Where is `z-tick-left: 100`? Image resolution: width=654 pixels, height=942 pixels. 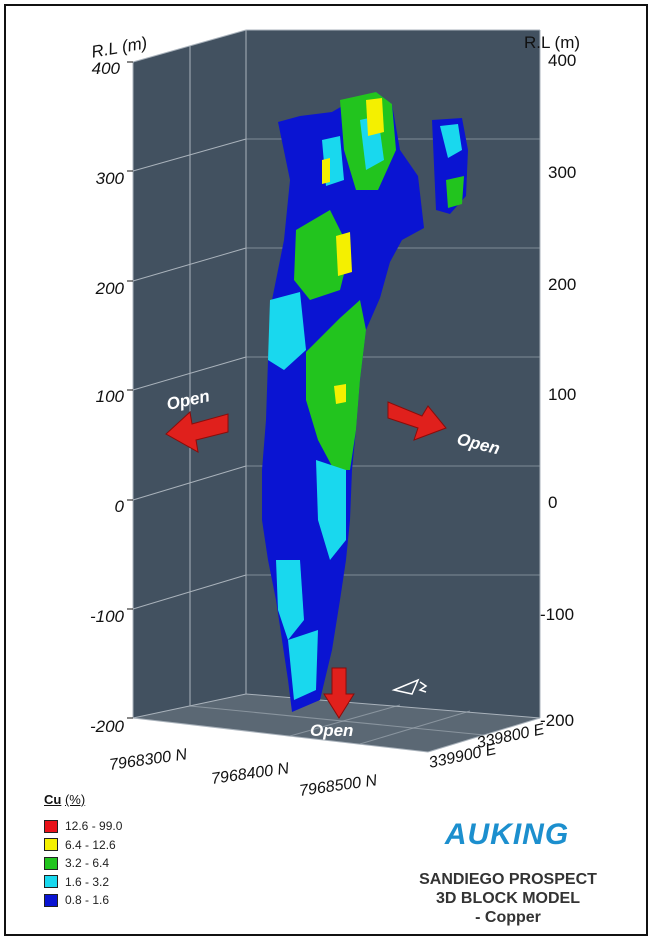 z-tick-left: 100 is located at coordinates (110, 396).